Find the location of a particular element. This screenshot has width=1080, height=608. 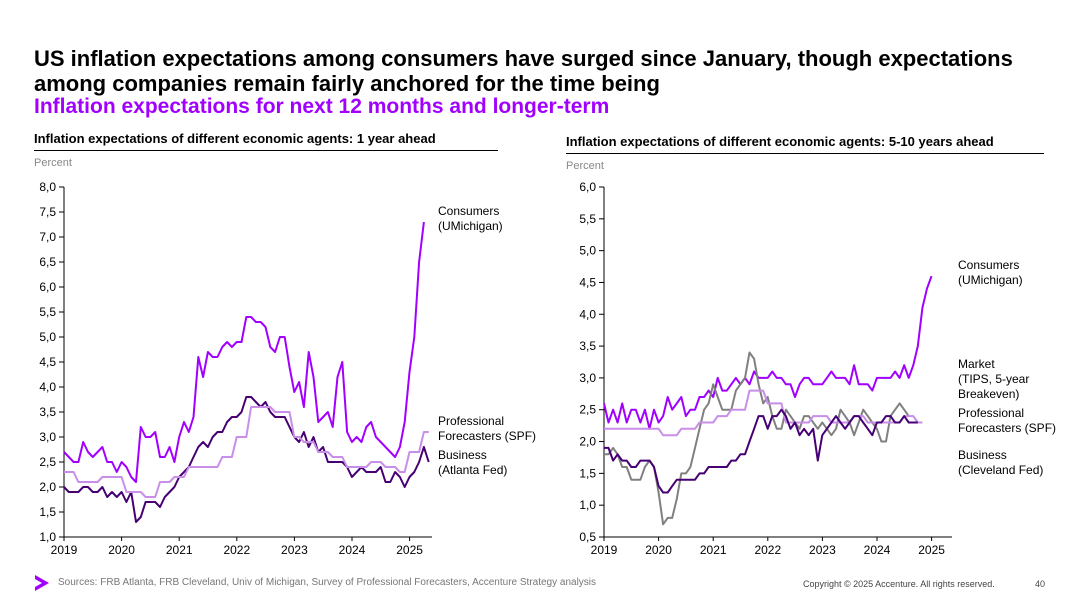

y-tick-label: 0,5 is located at coordinates (587, 537).